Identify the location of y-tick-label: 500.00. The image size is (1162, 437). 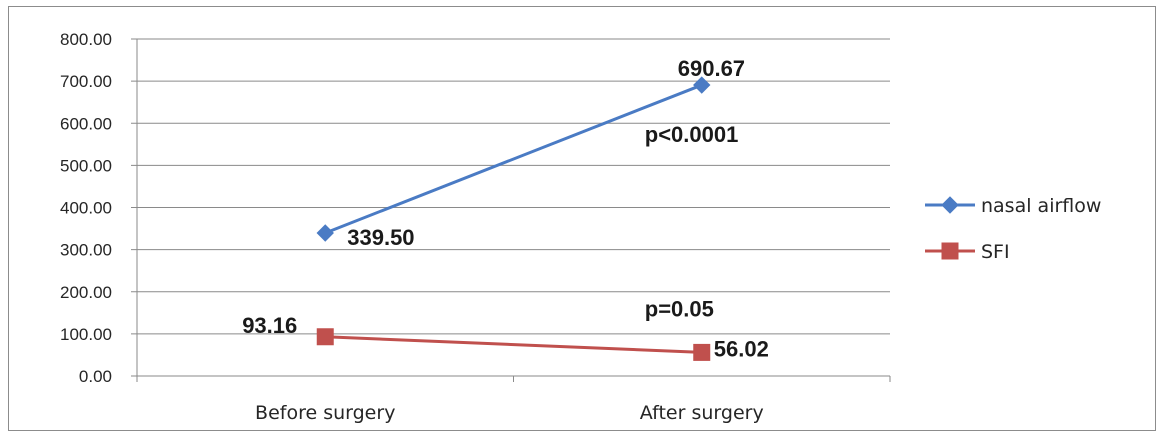
(86, 165).